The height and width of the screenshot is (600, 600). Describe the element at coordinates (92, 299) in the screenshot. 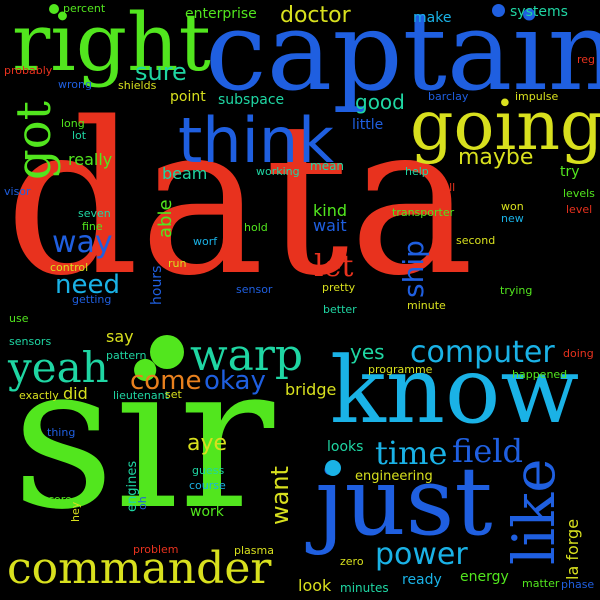

I see `word-getting: getting` at that location.